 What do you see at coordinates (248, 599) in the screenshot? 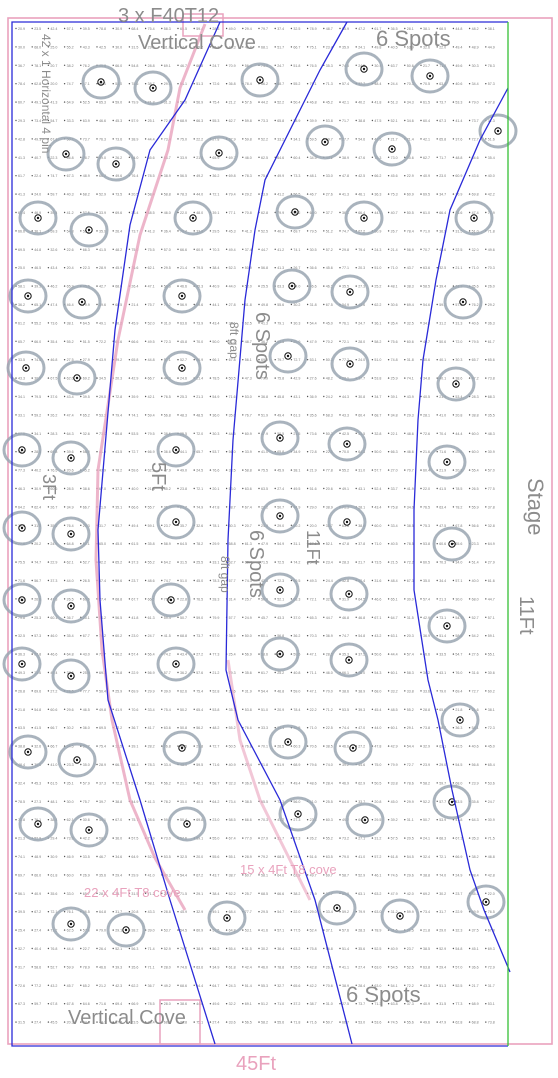
I see `grid-value: 25.7` at bounding box center [248, 599].